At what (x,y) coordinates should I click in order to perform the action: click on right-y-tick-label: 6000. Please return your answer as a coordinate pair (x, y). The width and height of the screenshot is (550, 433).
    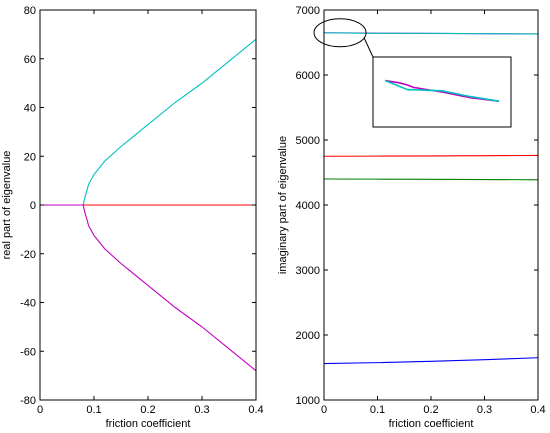
    Looking at the image, I should click on (308, 76).